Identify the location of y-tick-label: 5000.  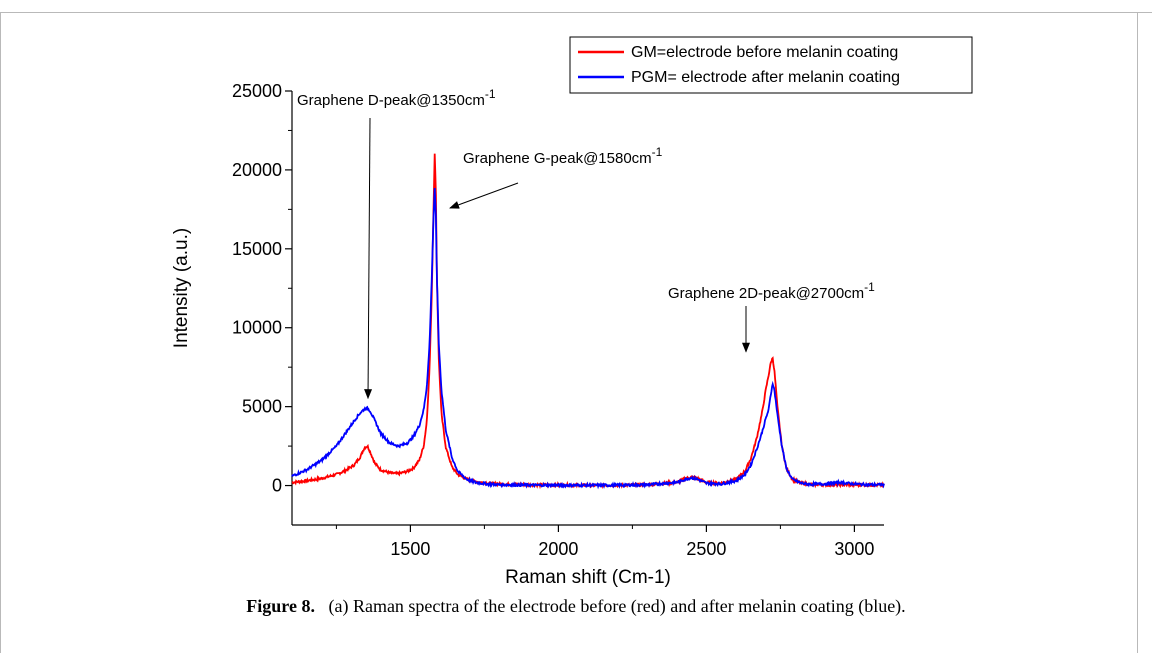
(262, 407).